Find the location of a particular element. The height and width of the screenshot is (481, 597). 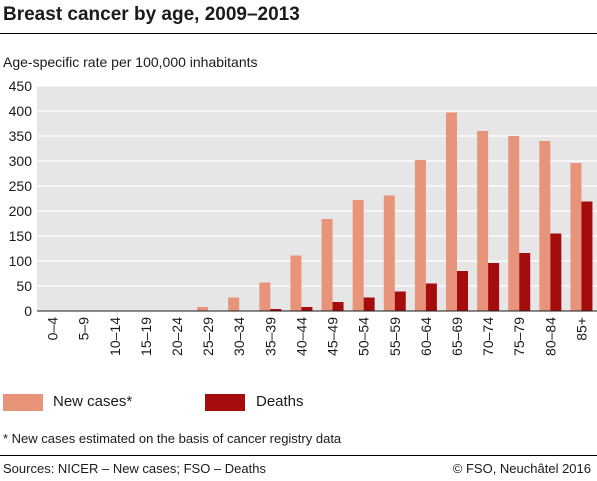

chart-title: Breast cancer by age, 2009–2013 is located at coordinates (151, 14).